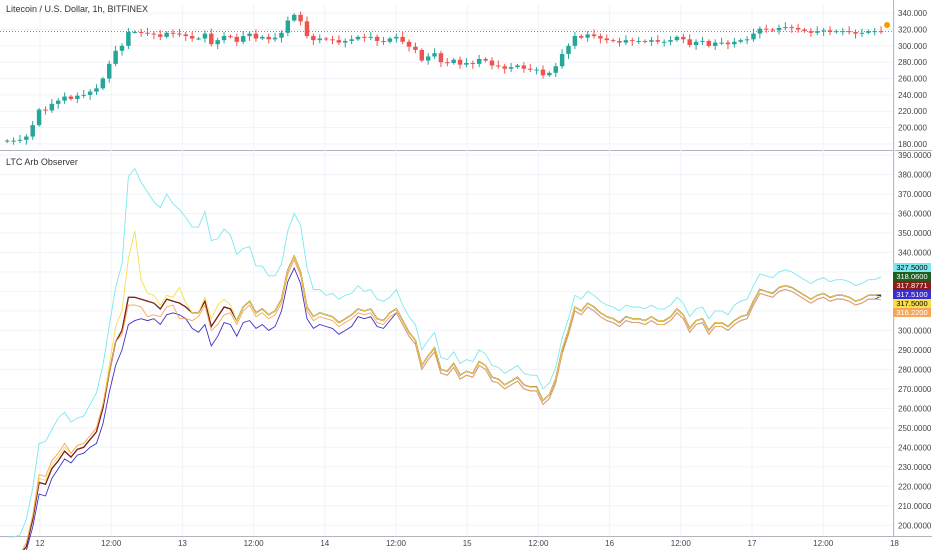 This screenshot has height=555, width=932. I want to click on price-axis-tick-label: 200.000, so click(912, 128).